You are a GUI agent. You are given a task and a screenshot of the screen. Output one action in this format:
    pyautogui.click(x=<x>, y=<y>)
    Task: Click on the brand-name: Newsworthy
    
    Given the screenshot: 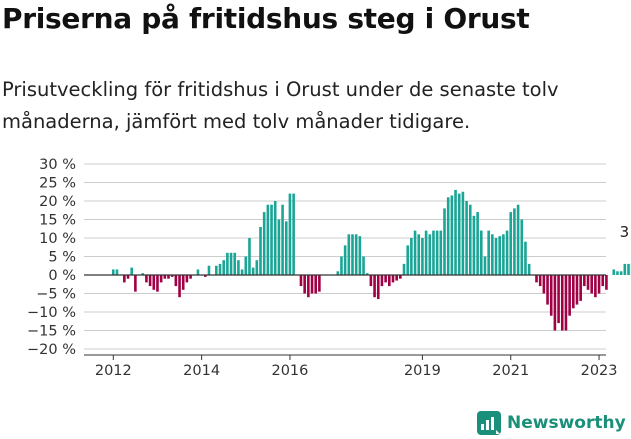 What is the action you would take?
    pyautogui.click(x=566, y=423)
    